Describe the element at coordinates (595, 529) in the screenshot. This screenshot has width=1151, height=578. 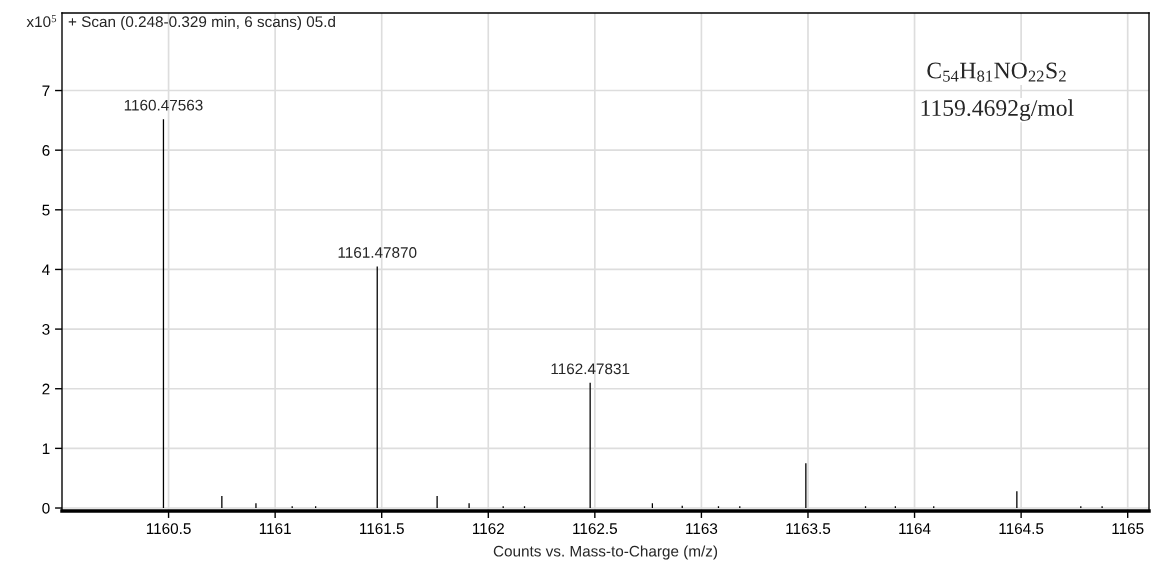
I see `x-tick-label: 1162.5` at that location.